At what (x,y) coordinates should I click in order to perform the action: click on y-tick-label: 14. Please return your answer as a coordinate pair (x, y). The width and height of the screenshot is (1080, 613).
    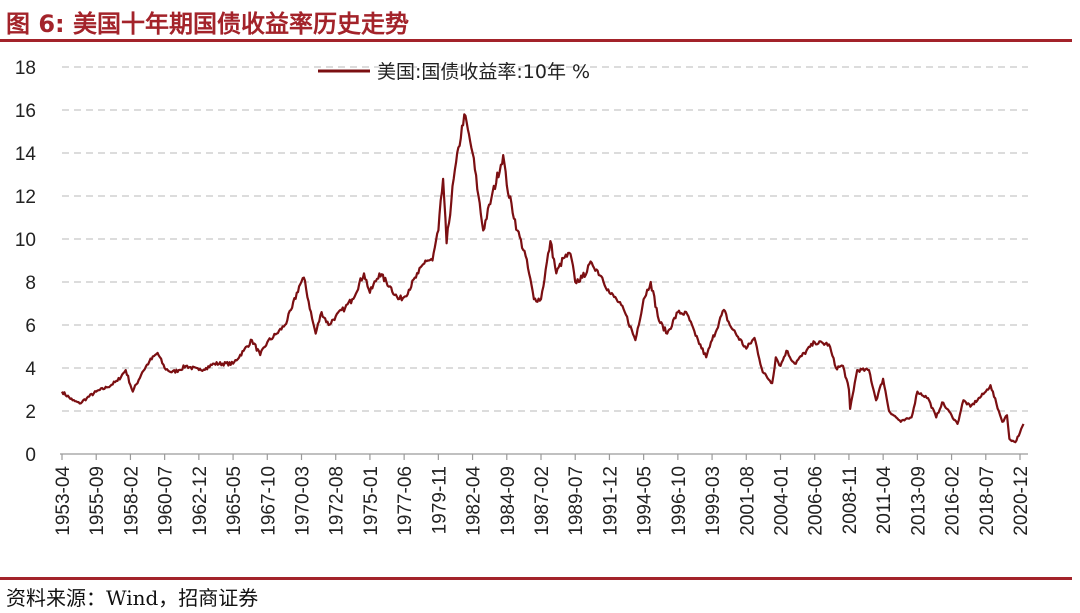
    Looking at the image, I should click on (26, 154).